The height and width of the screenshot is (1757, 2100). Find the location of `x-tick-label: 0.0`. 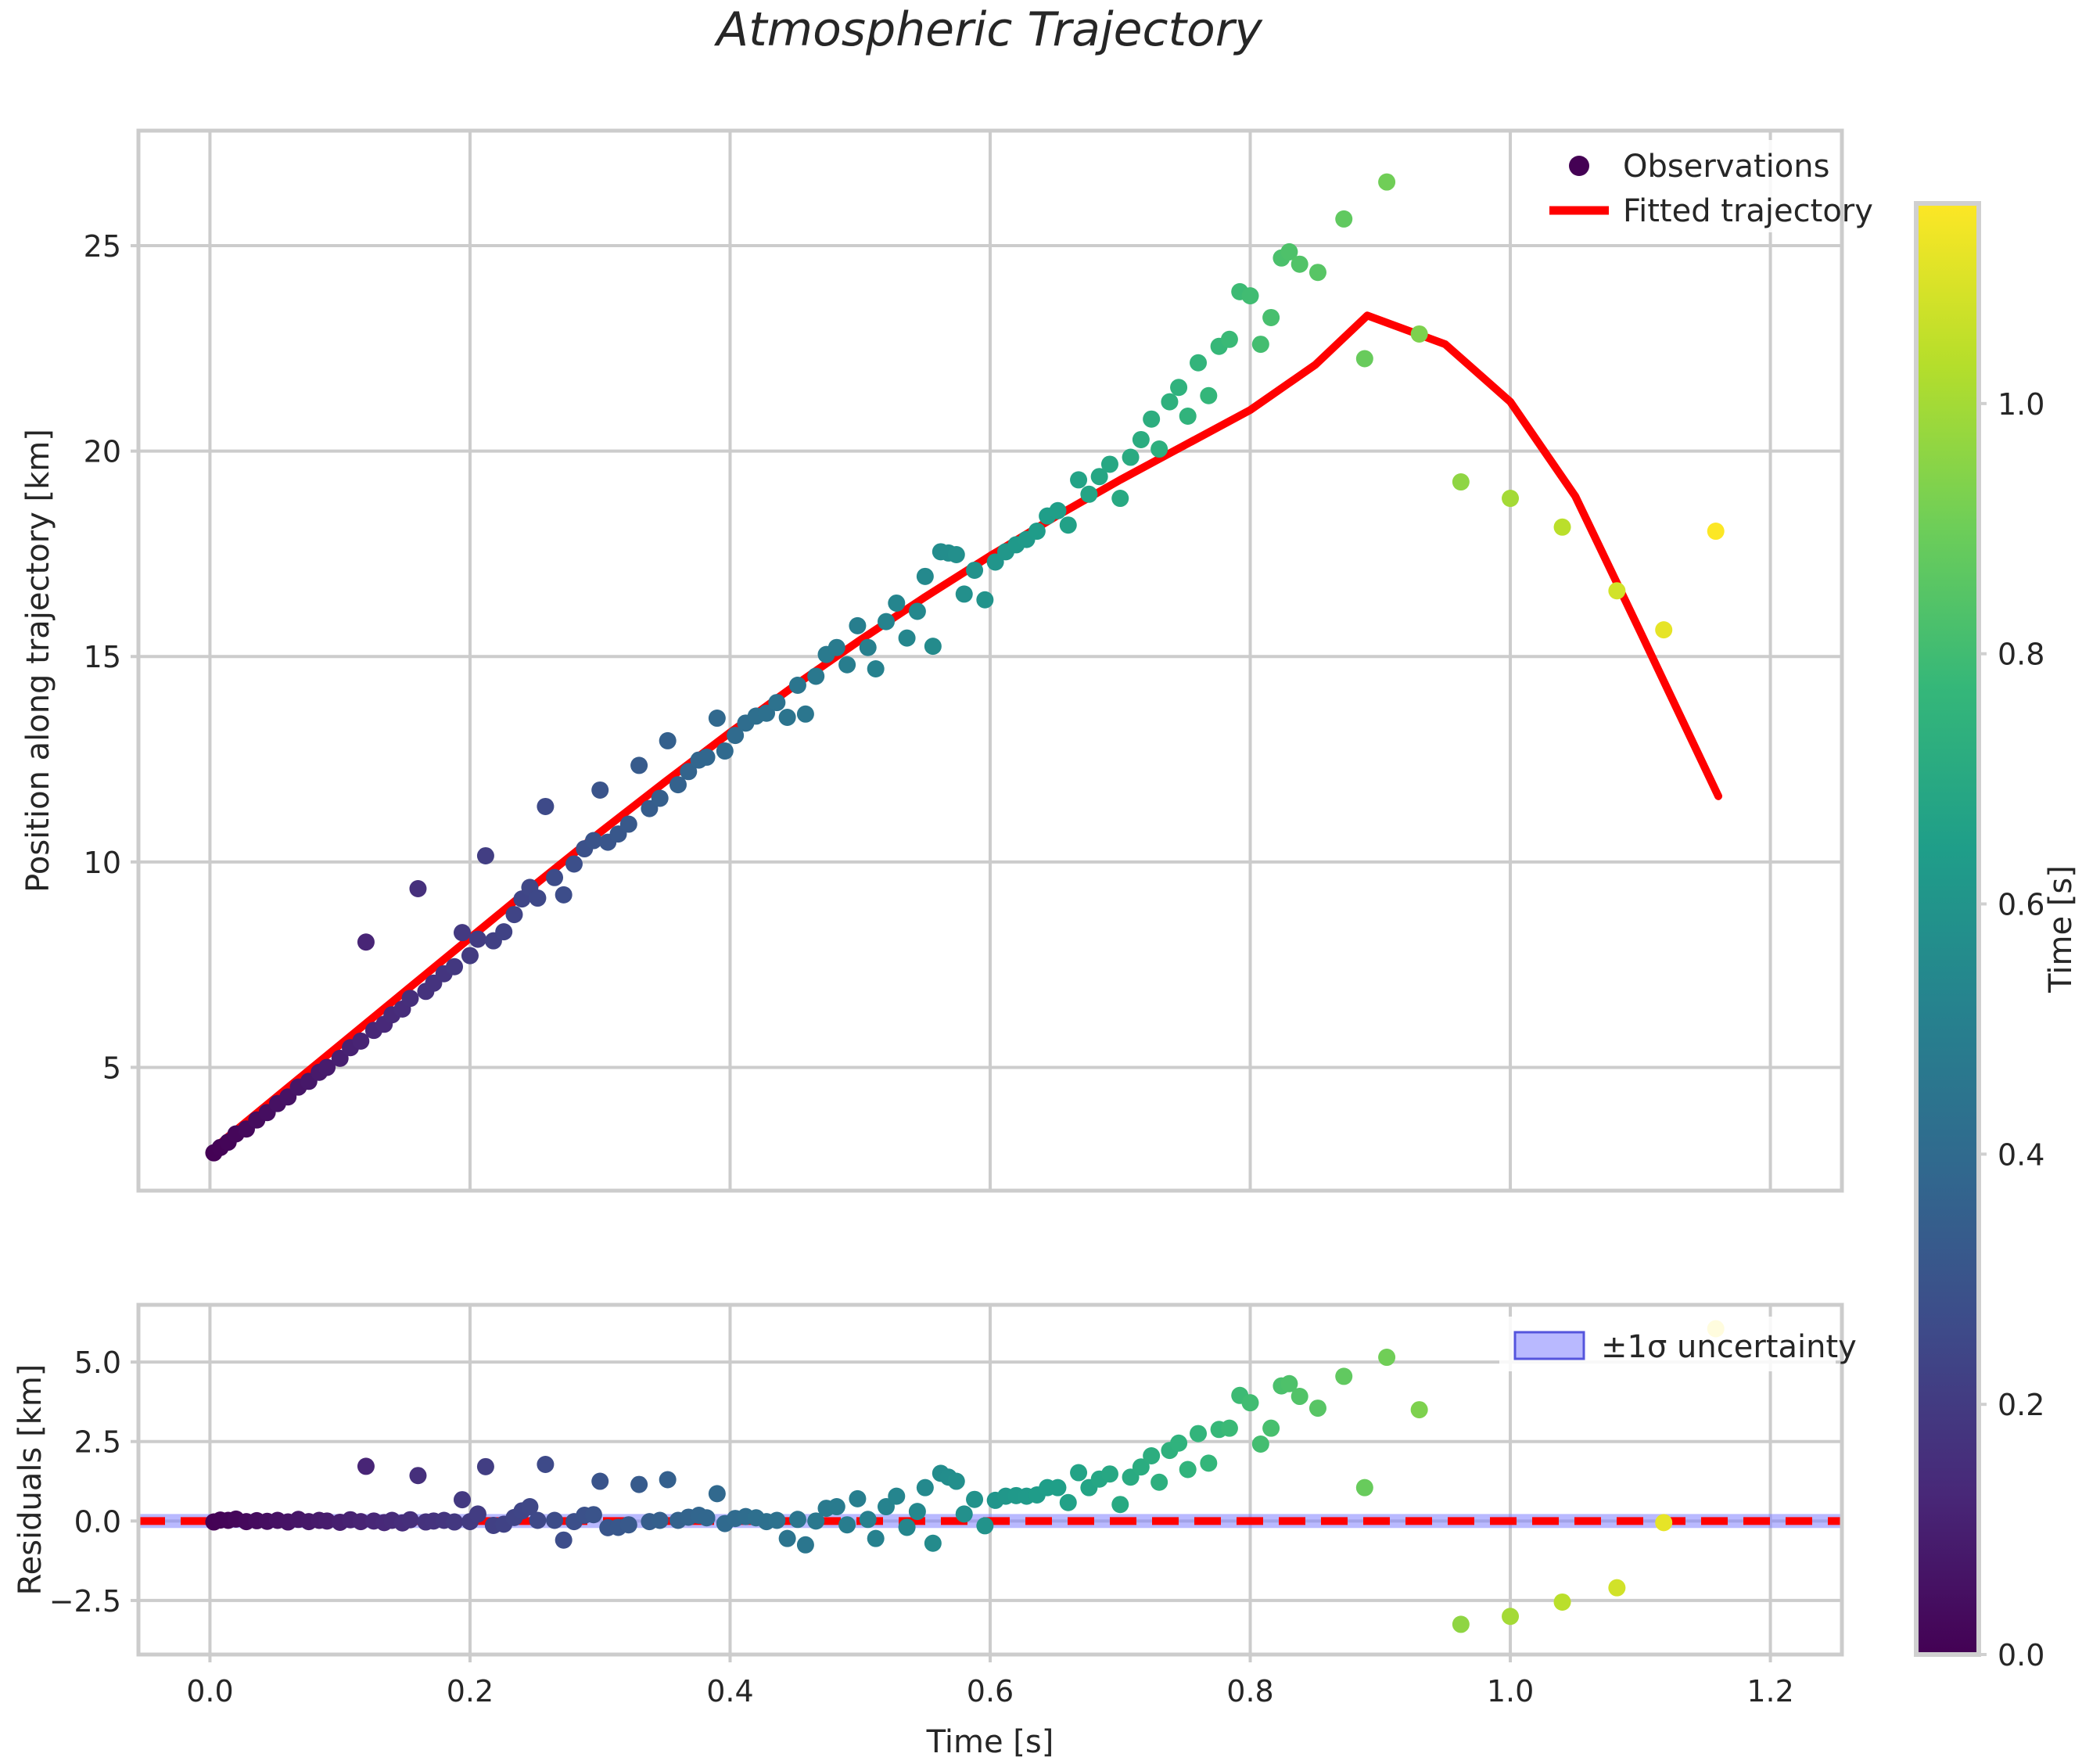

x-tick-label: 0.0 is located at coordinates (209, 1691).